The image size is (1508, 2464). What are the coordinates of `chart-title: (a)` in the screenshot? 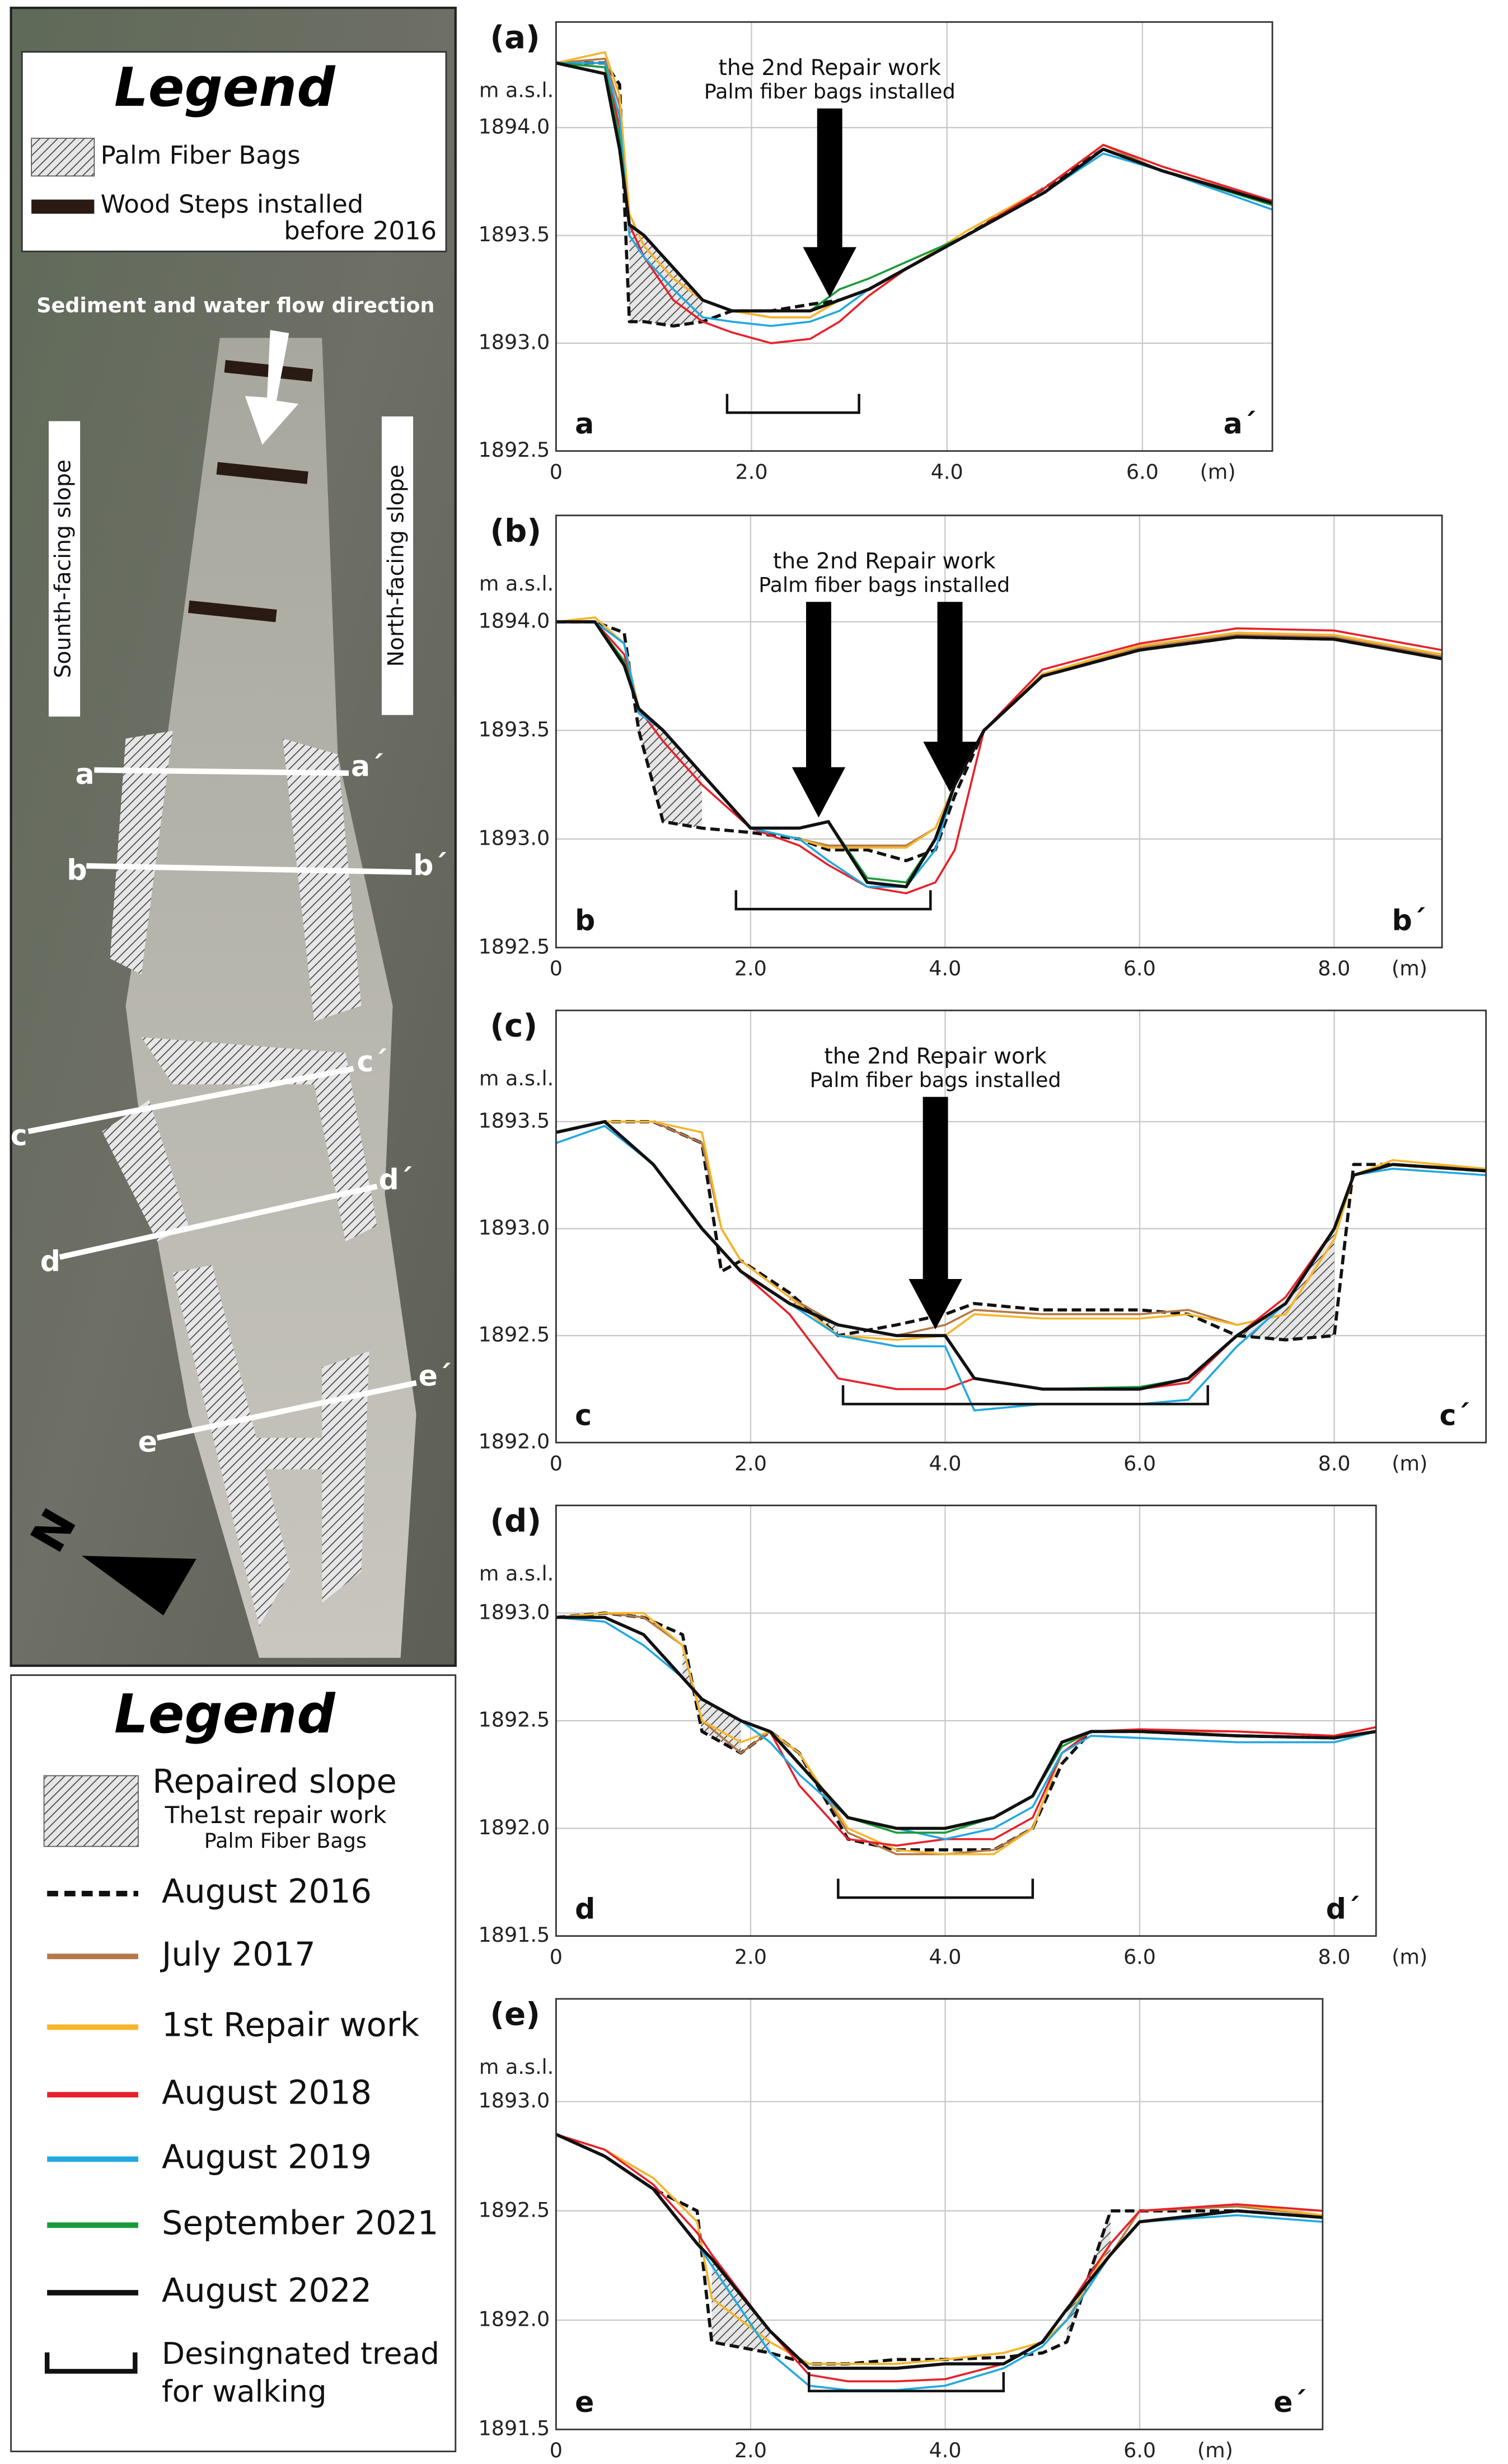 It's located at (515, 38).